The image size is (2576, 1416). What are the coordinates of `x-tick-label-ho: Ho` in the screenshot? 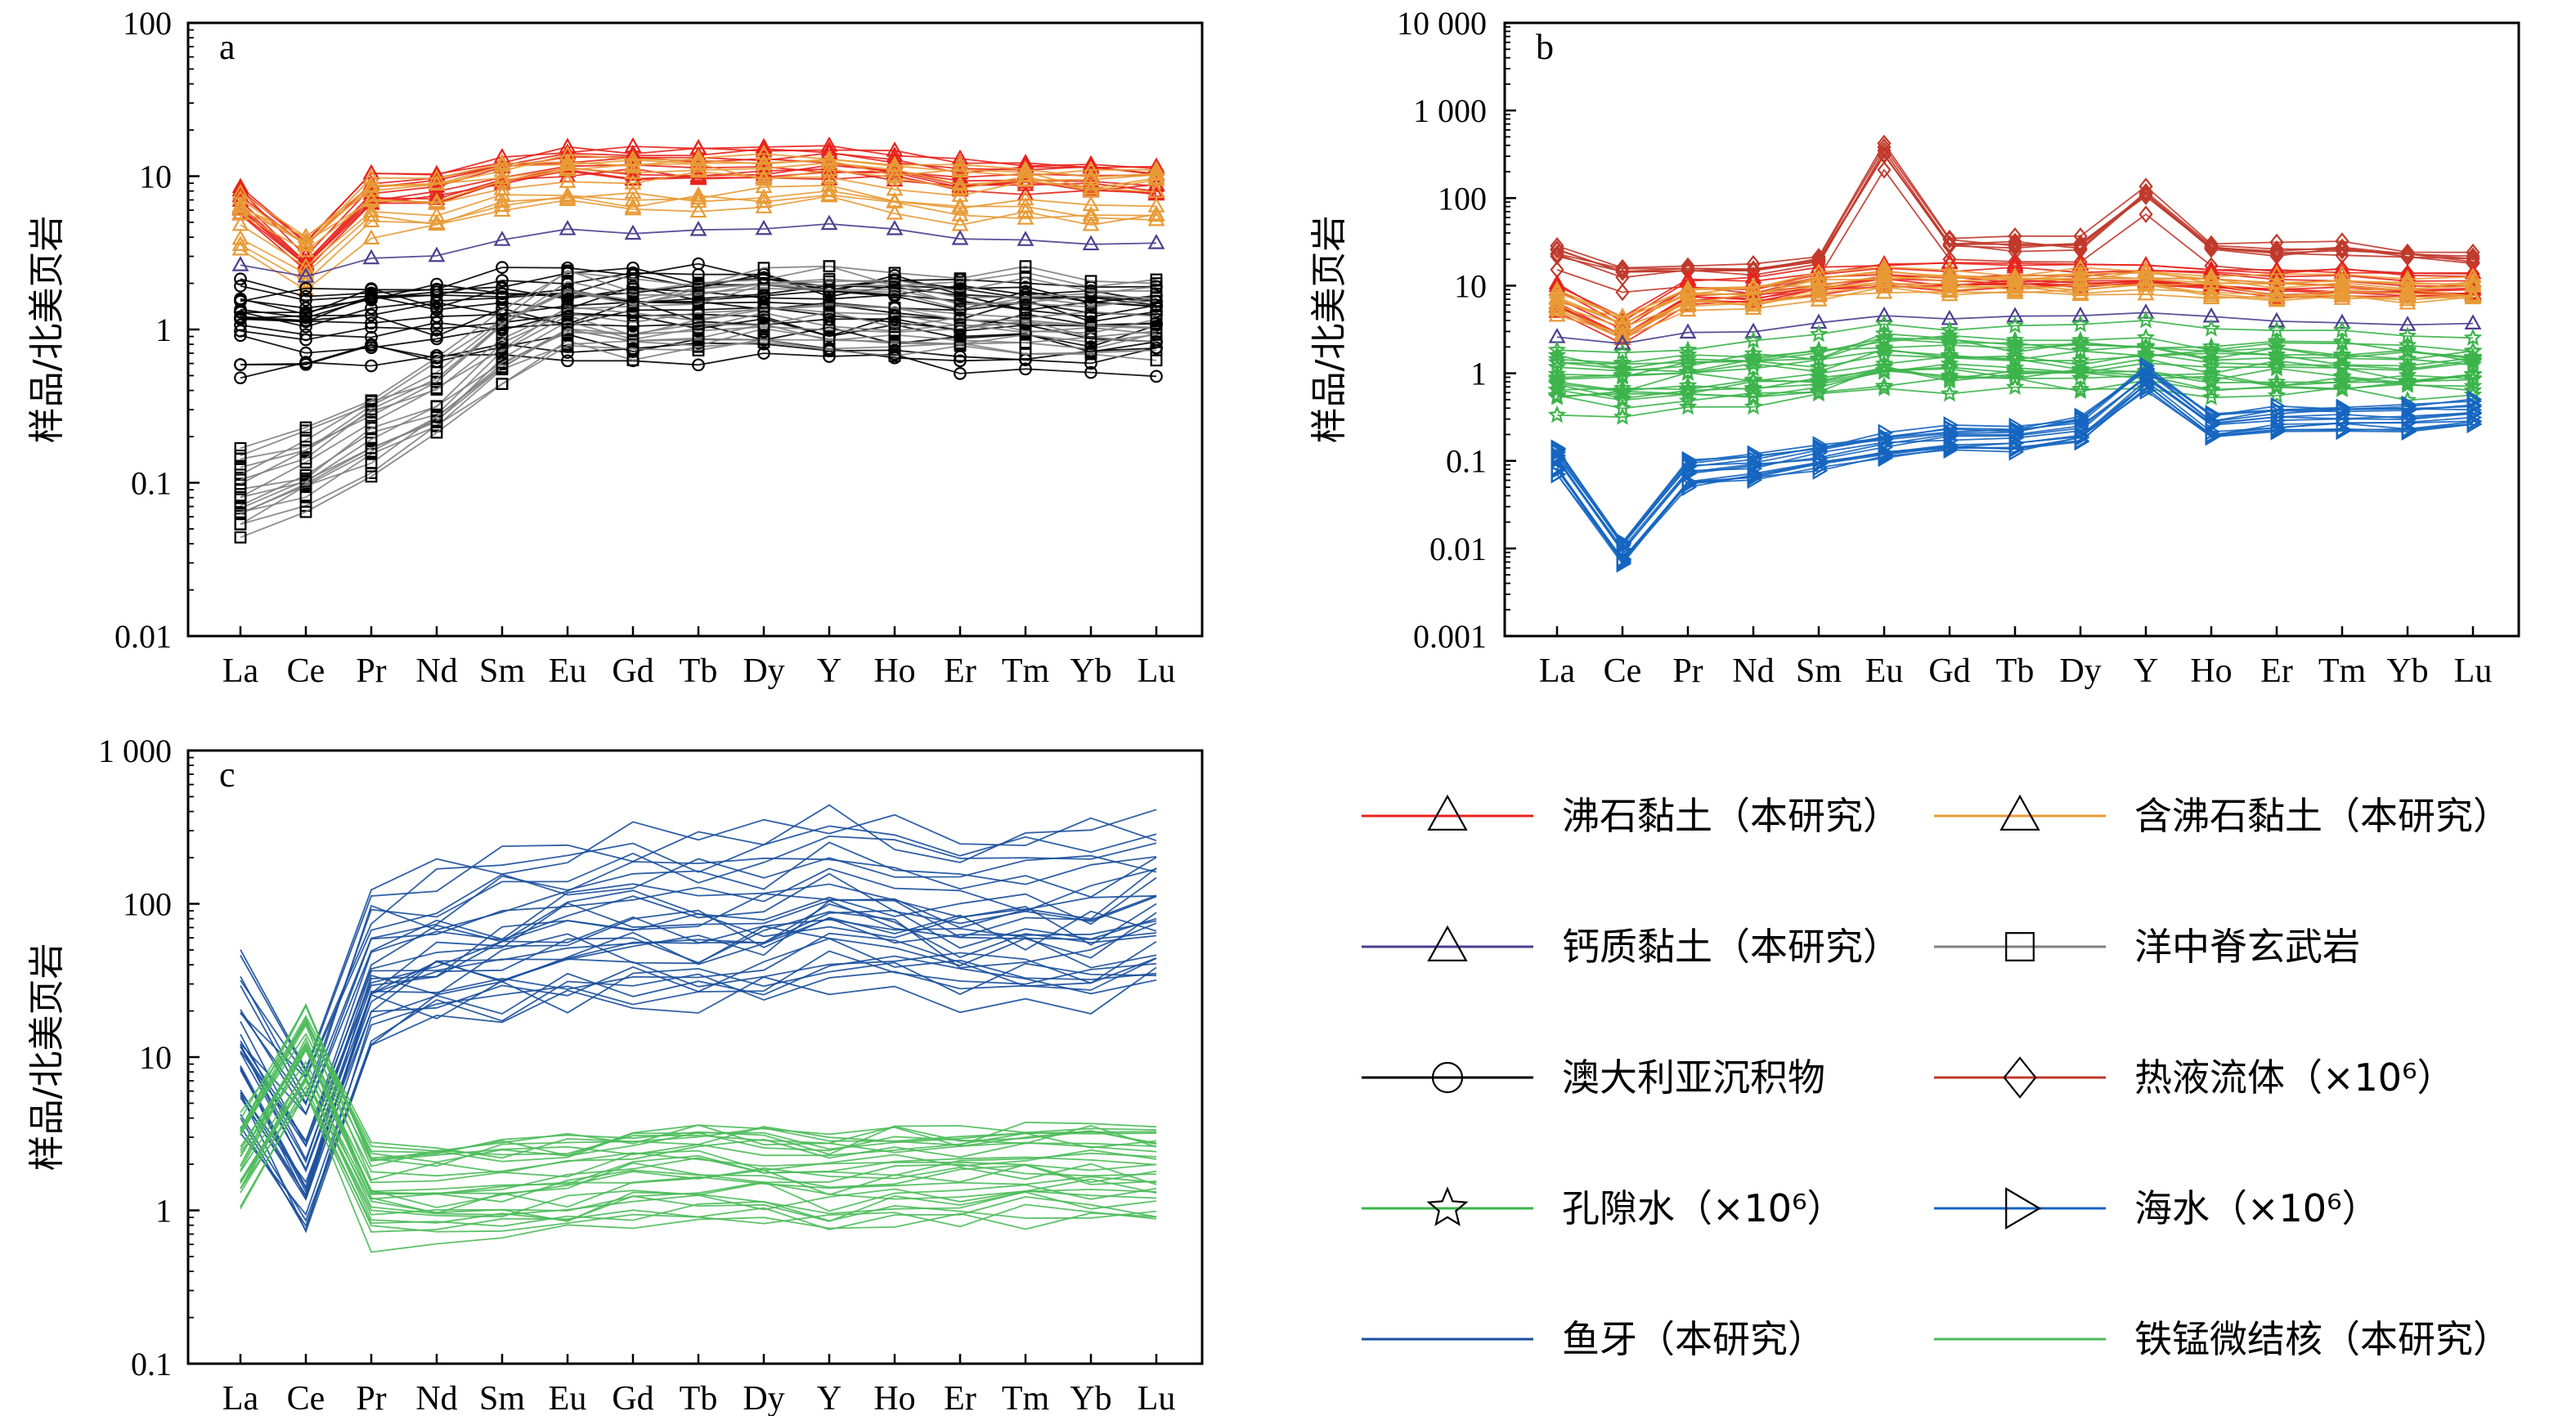 It's located at (894, 1398).